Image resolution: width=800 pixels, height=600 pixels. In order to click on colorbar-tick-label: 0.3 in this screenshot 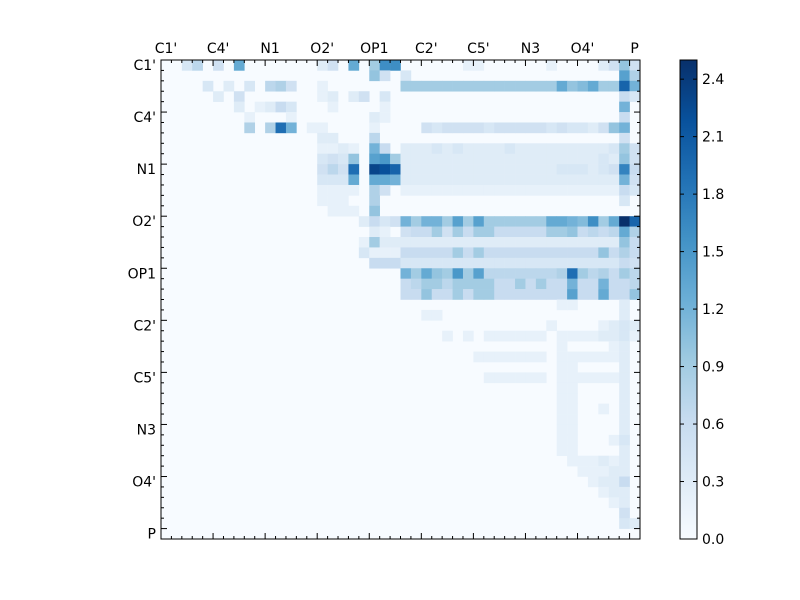, I will do `click(713, 483)`.